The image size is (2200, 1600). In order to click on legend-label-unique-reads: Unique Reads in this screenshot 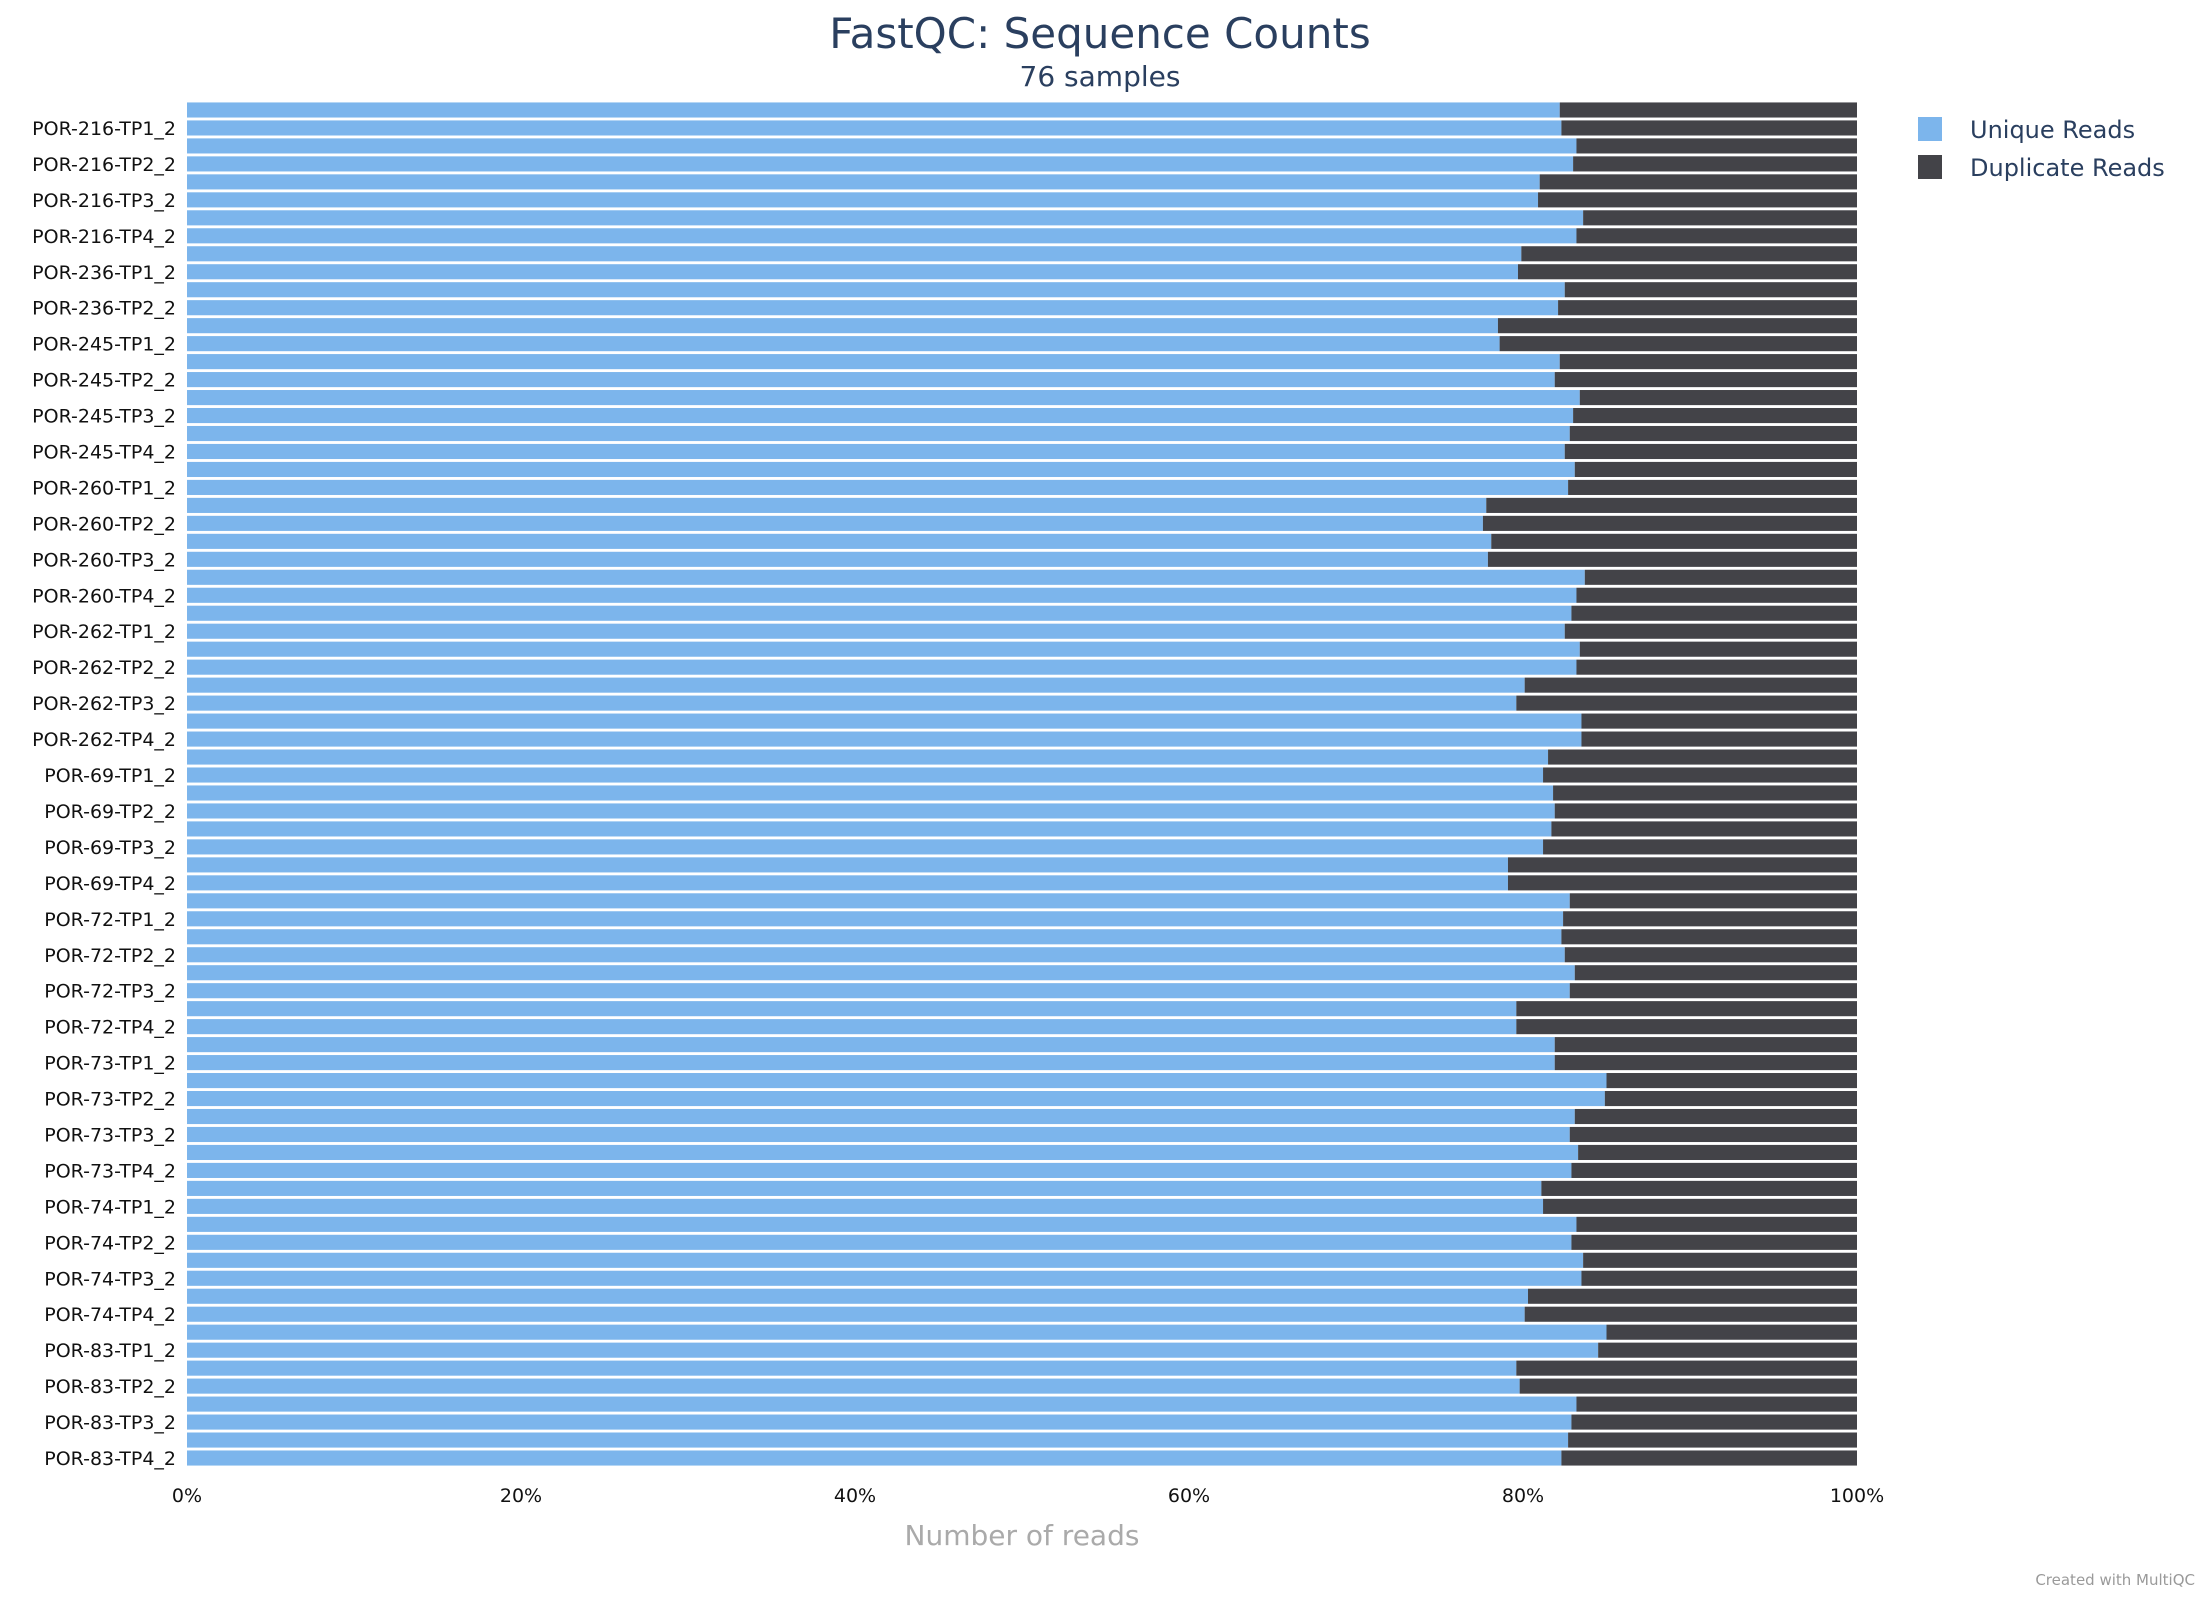, I will do `click(2052, 130)`.